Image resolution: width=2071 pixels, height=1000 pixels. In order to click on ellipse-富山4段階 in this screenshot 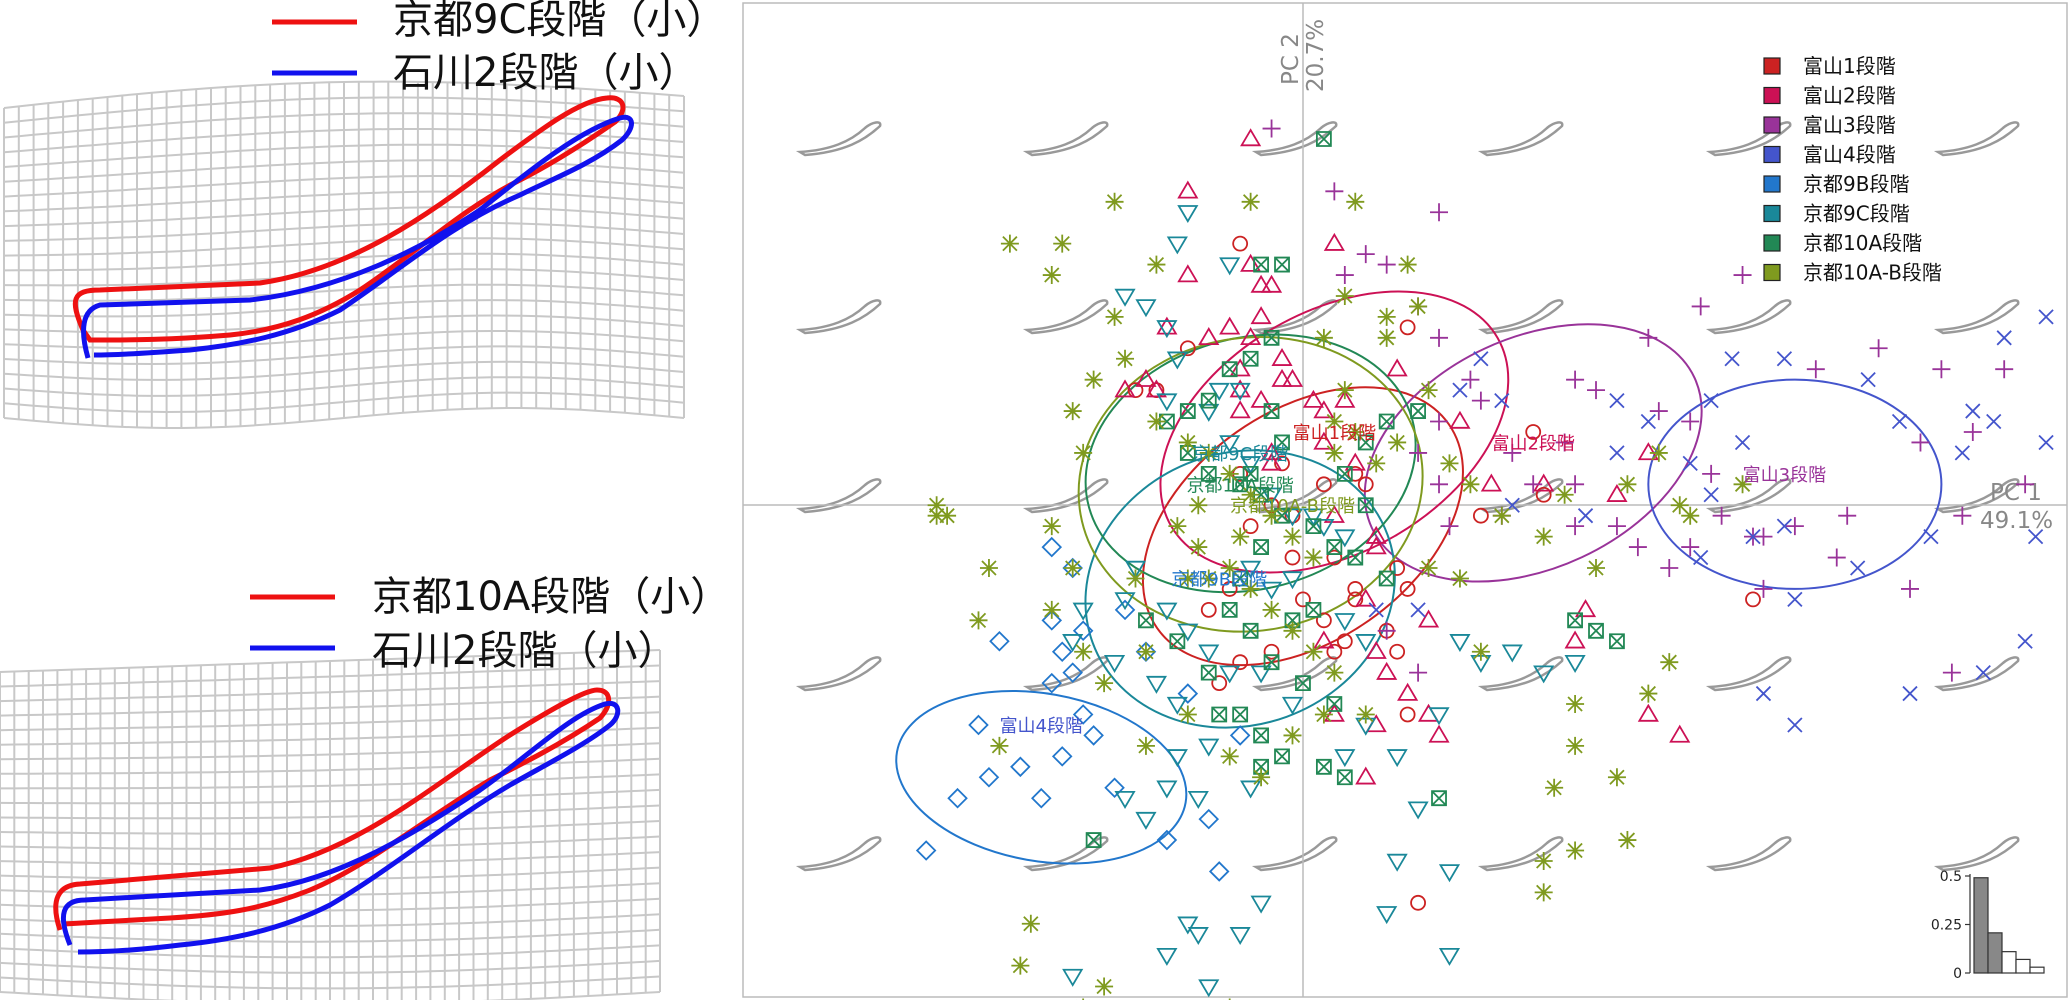, I will do `click(1795, 484)`.